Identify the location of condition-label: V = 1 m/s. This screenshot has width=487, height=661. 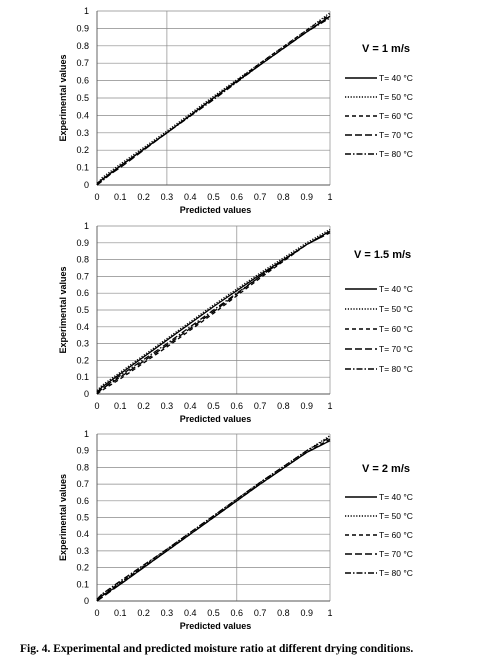
(386, 49).